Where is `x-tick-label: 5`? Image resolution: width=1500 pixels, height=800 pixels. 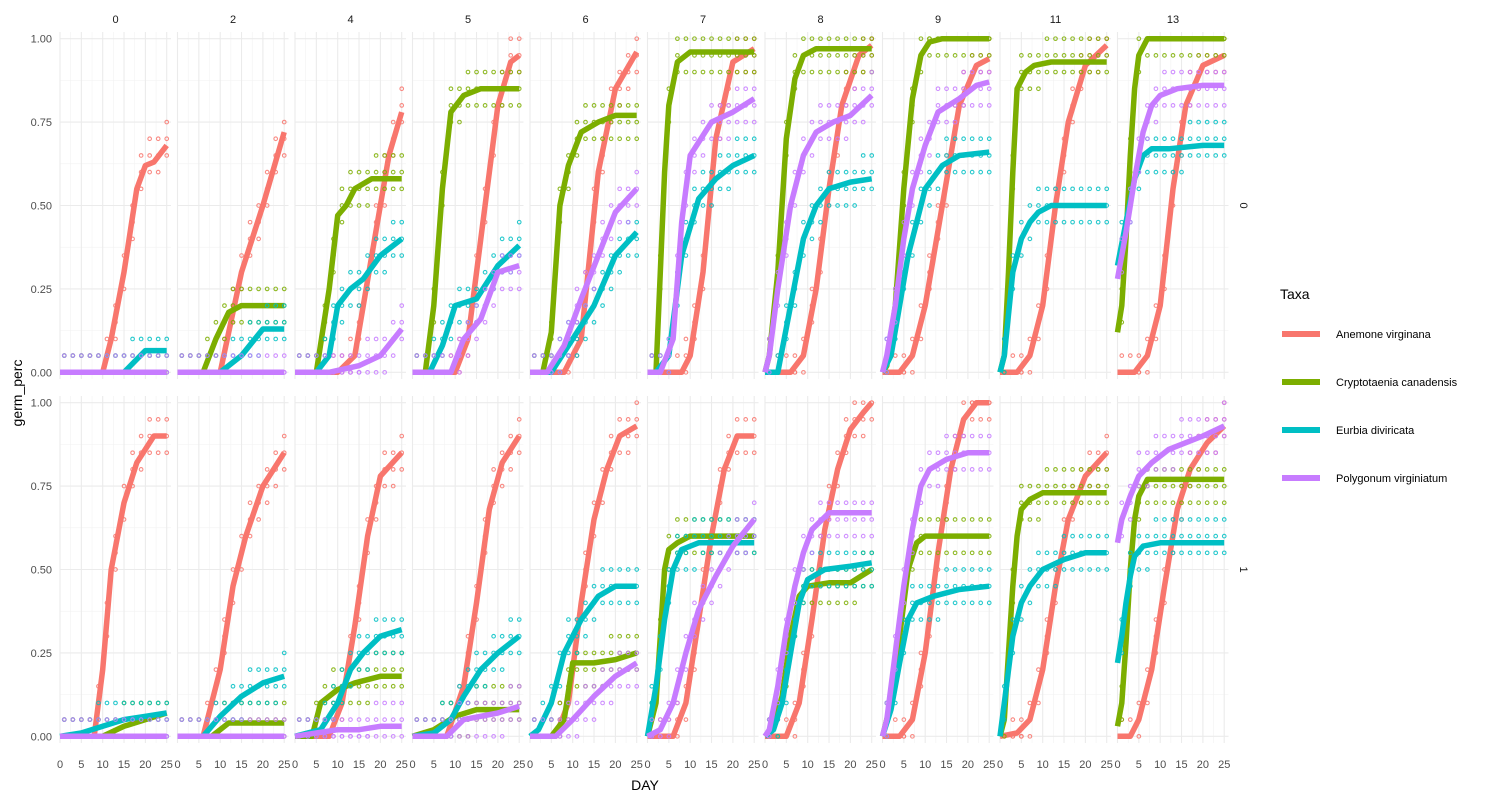
x-tick-label: 5 is located at coordinates (904, 765).